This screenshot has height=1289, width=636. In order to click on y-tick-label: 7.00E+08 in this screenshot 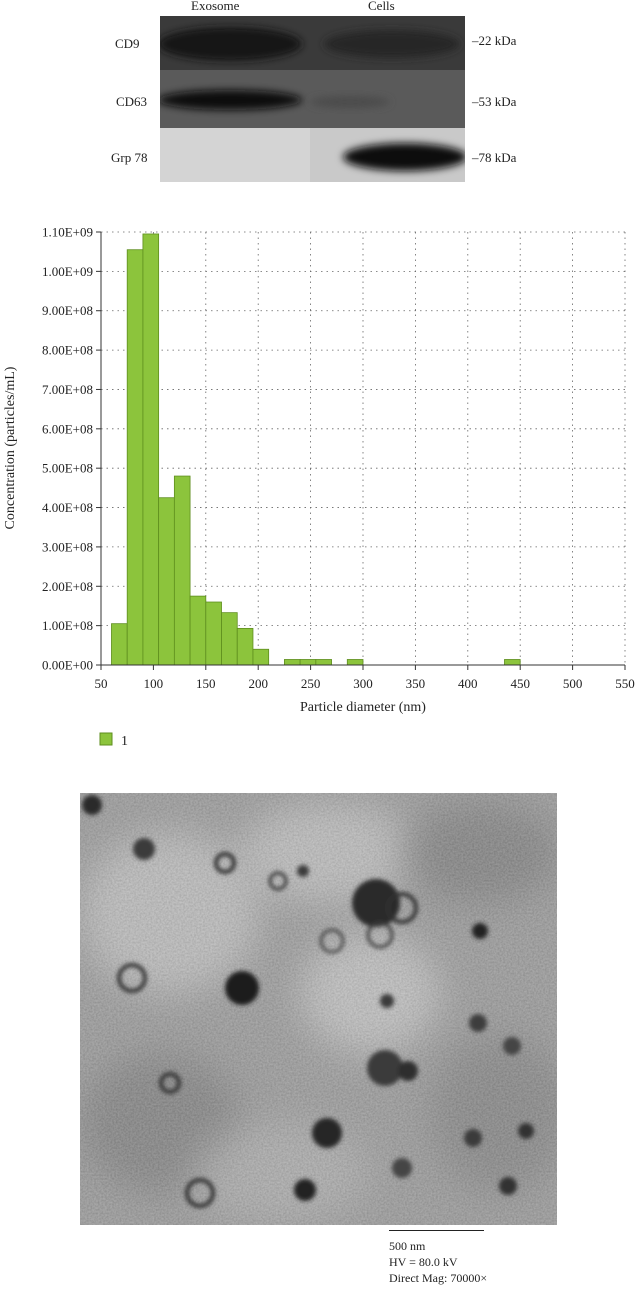, I will do `click(67, 389)`.